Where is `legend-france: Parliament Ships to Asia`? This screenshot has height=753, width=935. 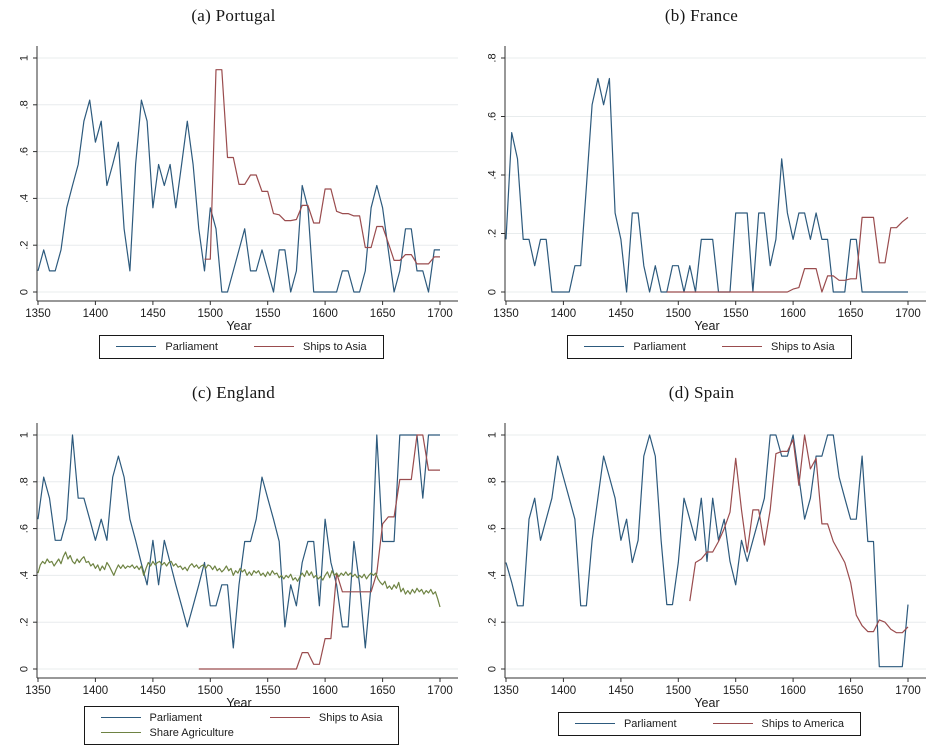 legend-france: Parliament Ships to Asia is located at coordinates (709, 346).